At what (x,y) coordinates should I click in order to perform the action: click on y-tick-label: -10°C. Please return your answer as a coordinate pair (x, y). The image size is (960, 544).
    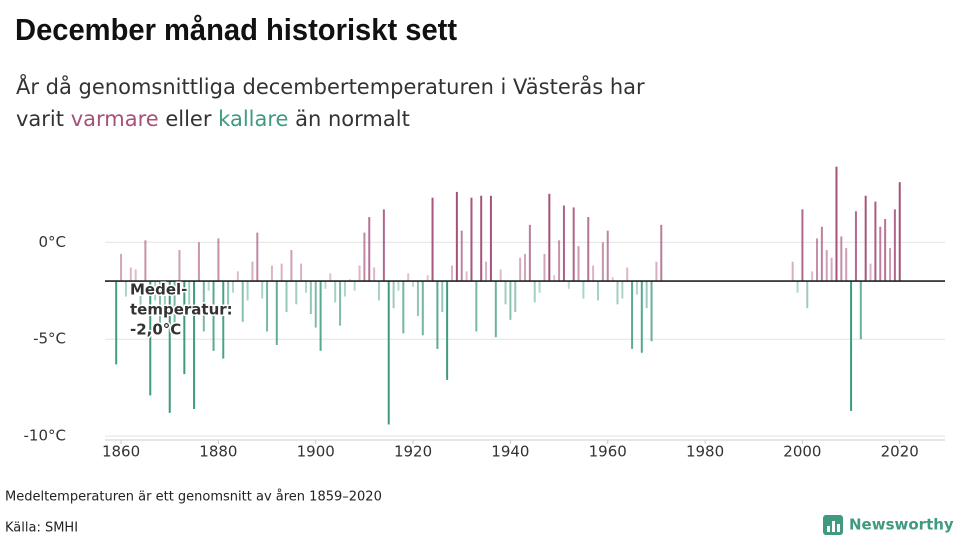
    Looking at the image, I should click on (45, 436).